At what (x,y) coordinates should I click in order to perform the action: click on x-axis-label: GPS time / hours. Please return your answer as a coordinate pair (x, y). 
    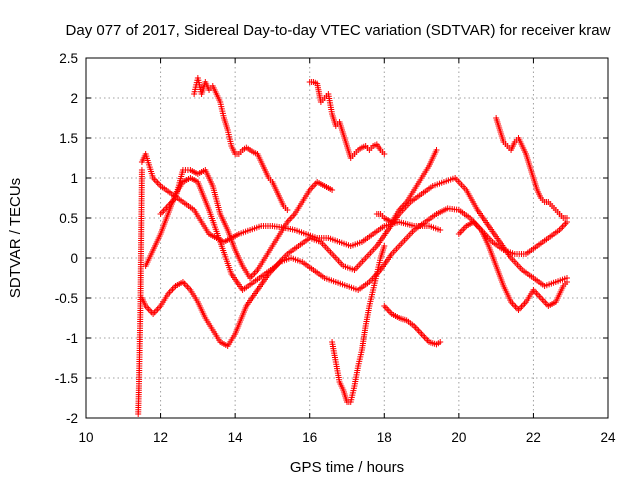
    Looking at the image, I should click on (347, 467).